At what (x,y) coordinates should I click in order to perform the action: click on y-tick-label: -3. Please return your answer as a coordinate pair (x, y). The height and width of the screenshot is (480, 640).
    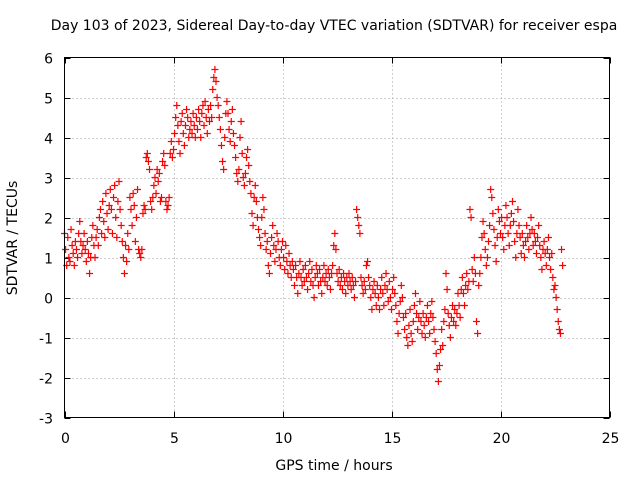
    Looking at the image, I should click on (46, 420).